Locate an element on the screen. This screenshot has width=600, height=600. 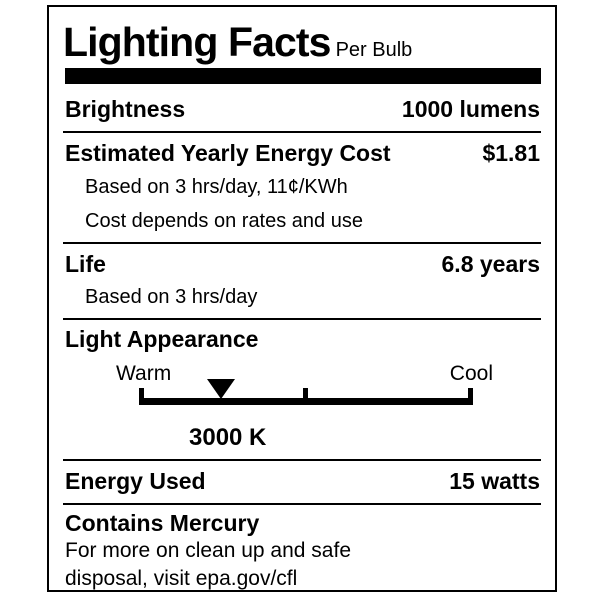
label-title-row: Lighting Facts Per Bulb is located at coordinates (237, 42).